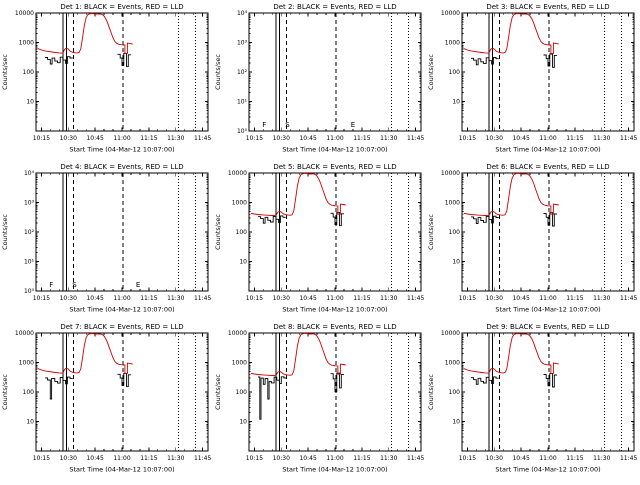 The width and height of the screenshot is (640, 485). I want to click on plot-frame, so click(122, 72).